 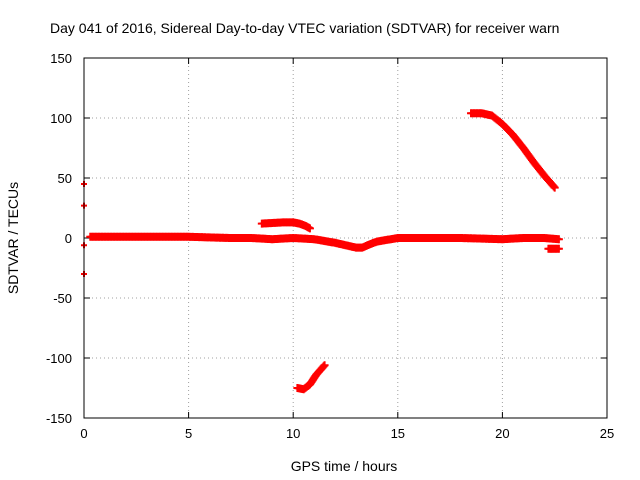 What do you see at coordinates (188, 433) in the screenshot?
I see `x-tick-label: 5` at bounding box center [188, 433].